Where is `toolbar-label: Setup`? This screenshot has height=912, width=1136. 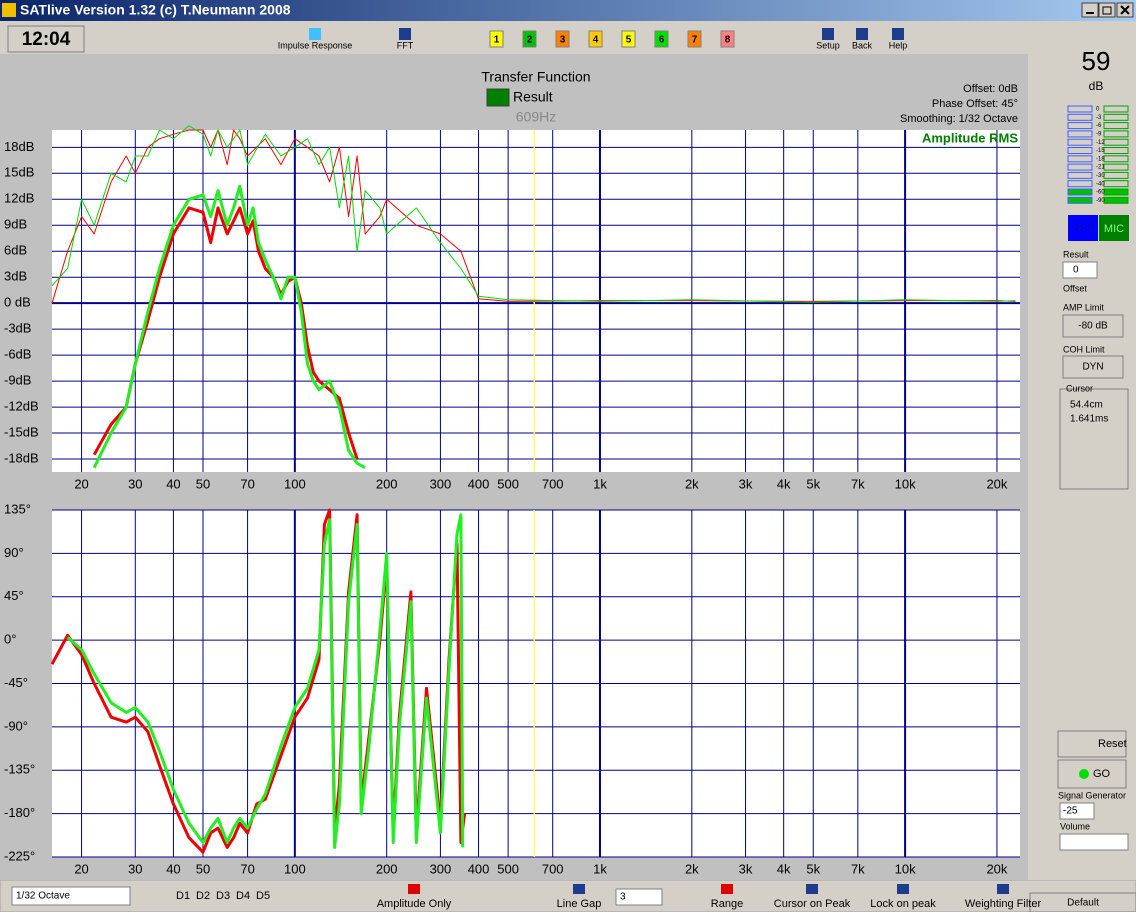
toolbar-label: Setup is located at coordinates (828, 45).